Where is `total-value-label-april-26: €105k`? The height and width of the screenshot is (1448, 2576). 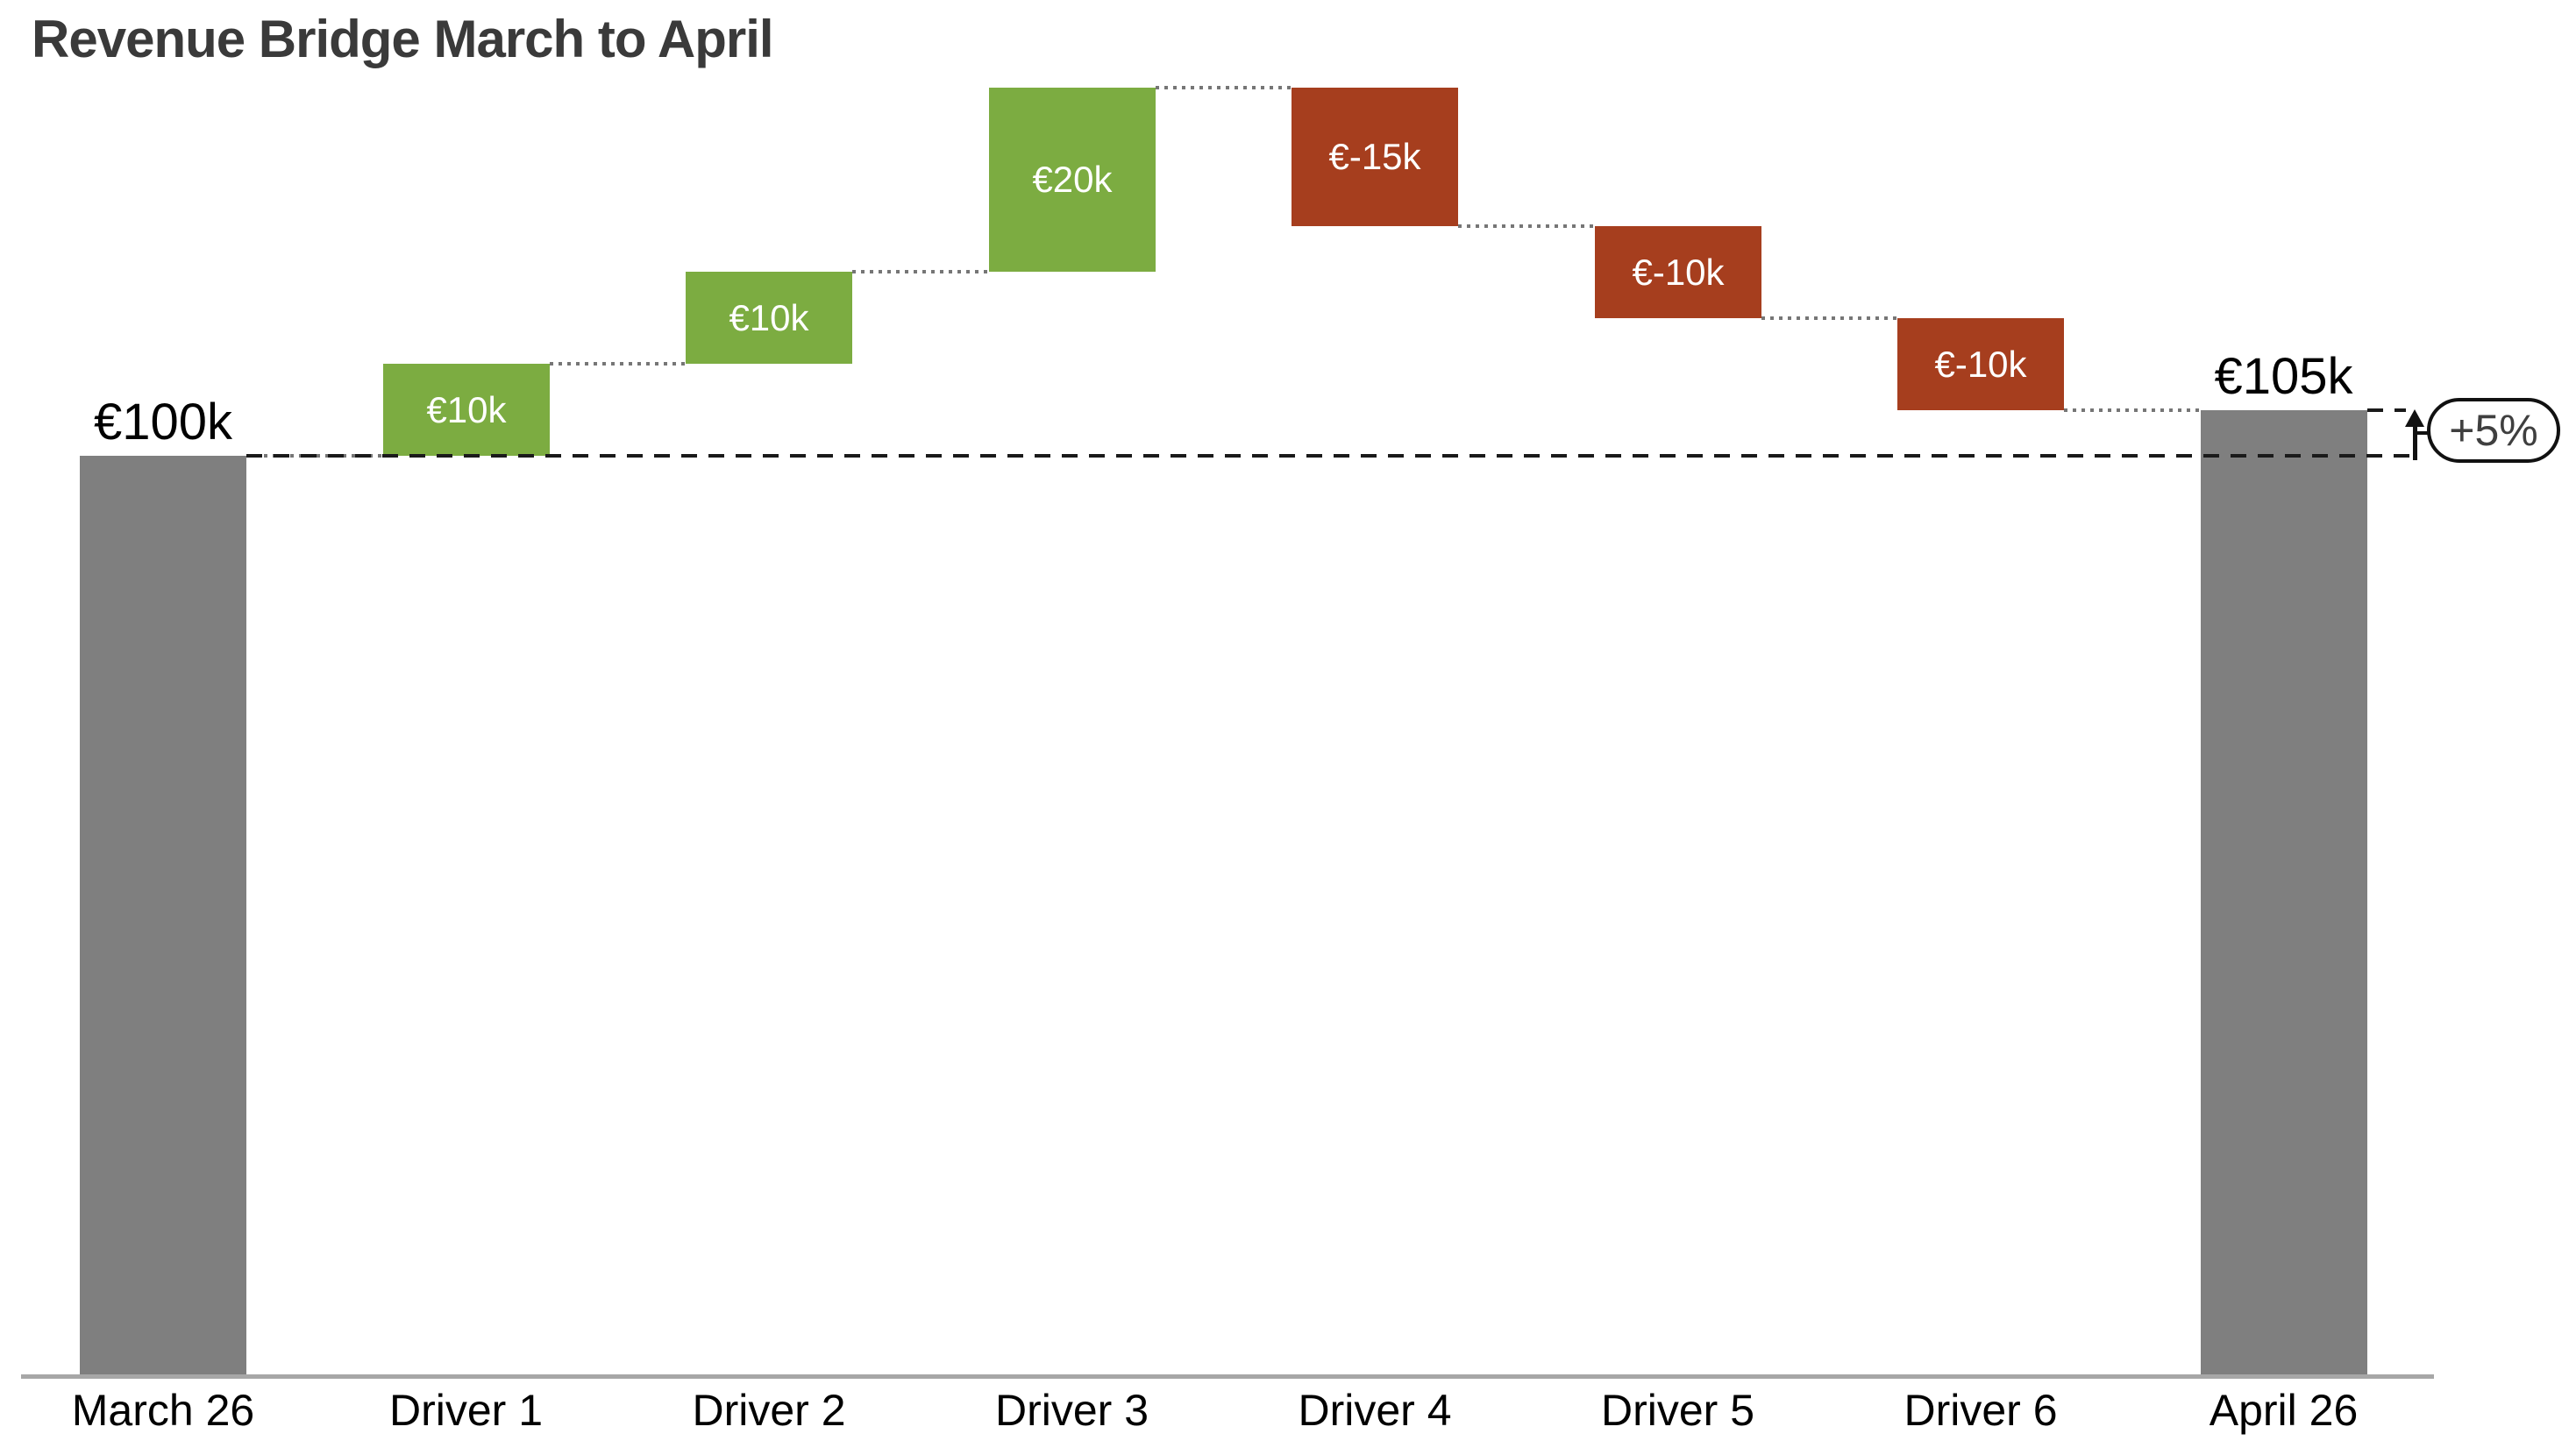
total-value-label-april-26: €105k is located at coordinates (2283, 376).